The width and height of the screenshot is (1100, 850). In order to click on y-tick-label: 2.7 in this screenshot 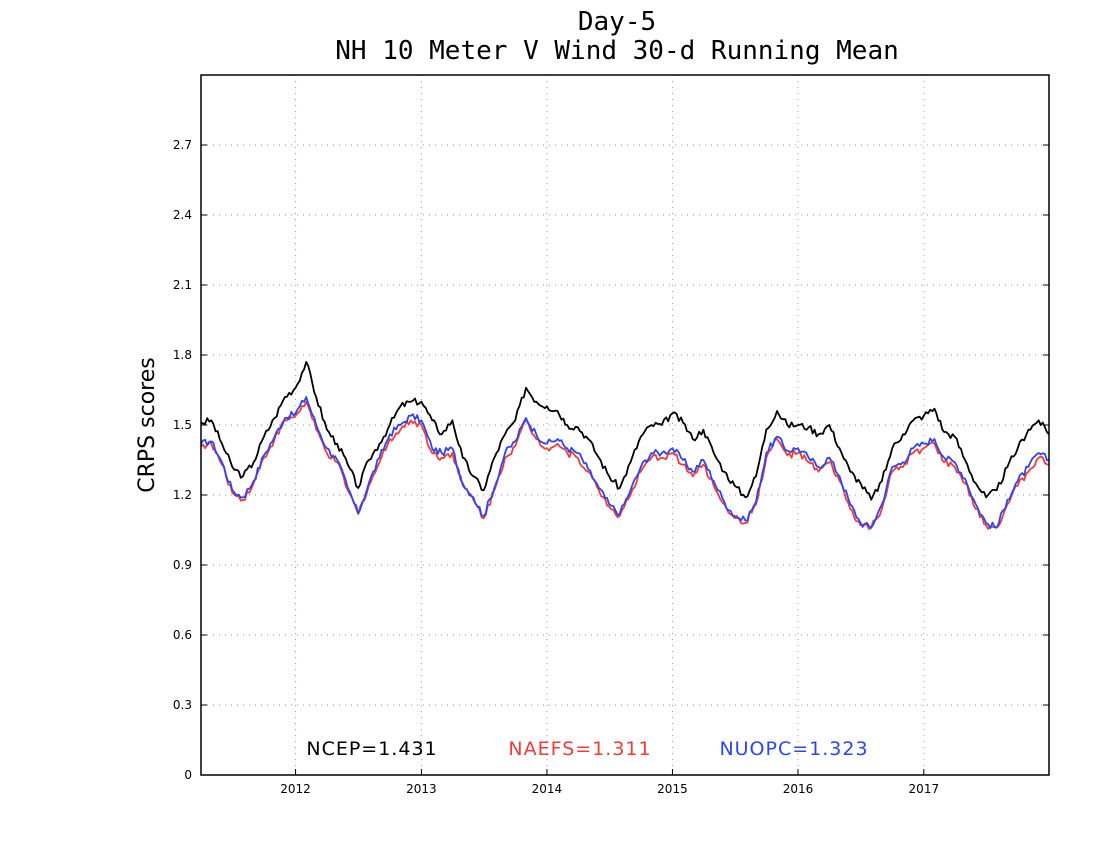, I will do `click(182, 145)`.